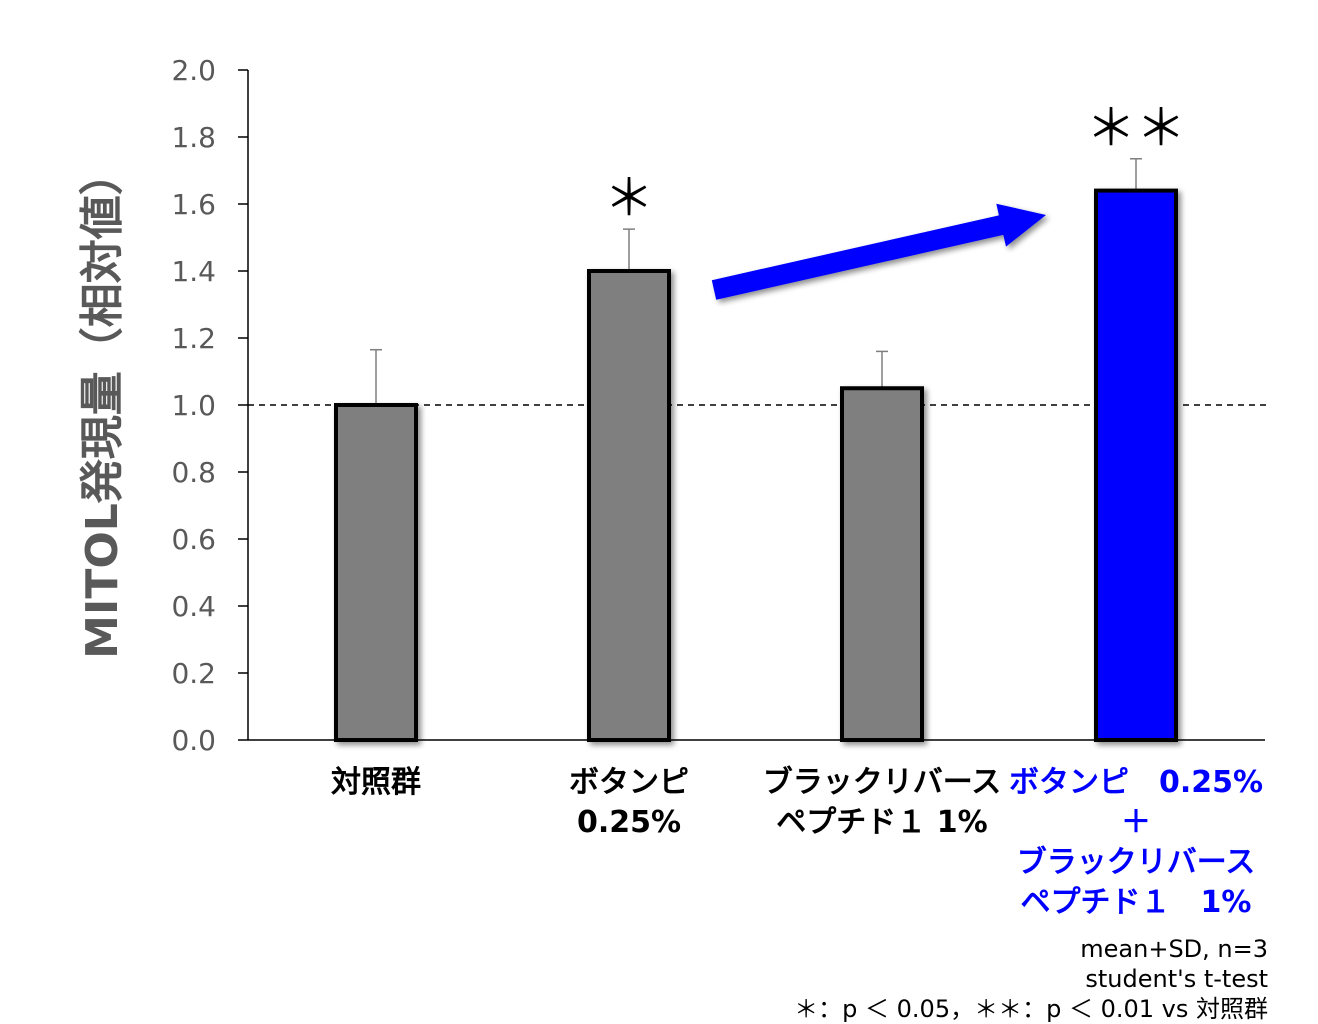 The width and height of the screenshot is (1318, 1024). What do you see at coordinates (193, 70) in the screenshot?
I see `y-tick-label: 2.0` at bounding box center [193, 70].